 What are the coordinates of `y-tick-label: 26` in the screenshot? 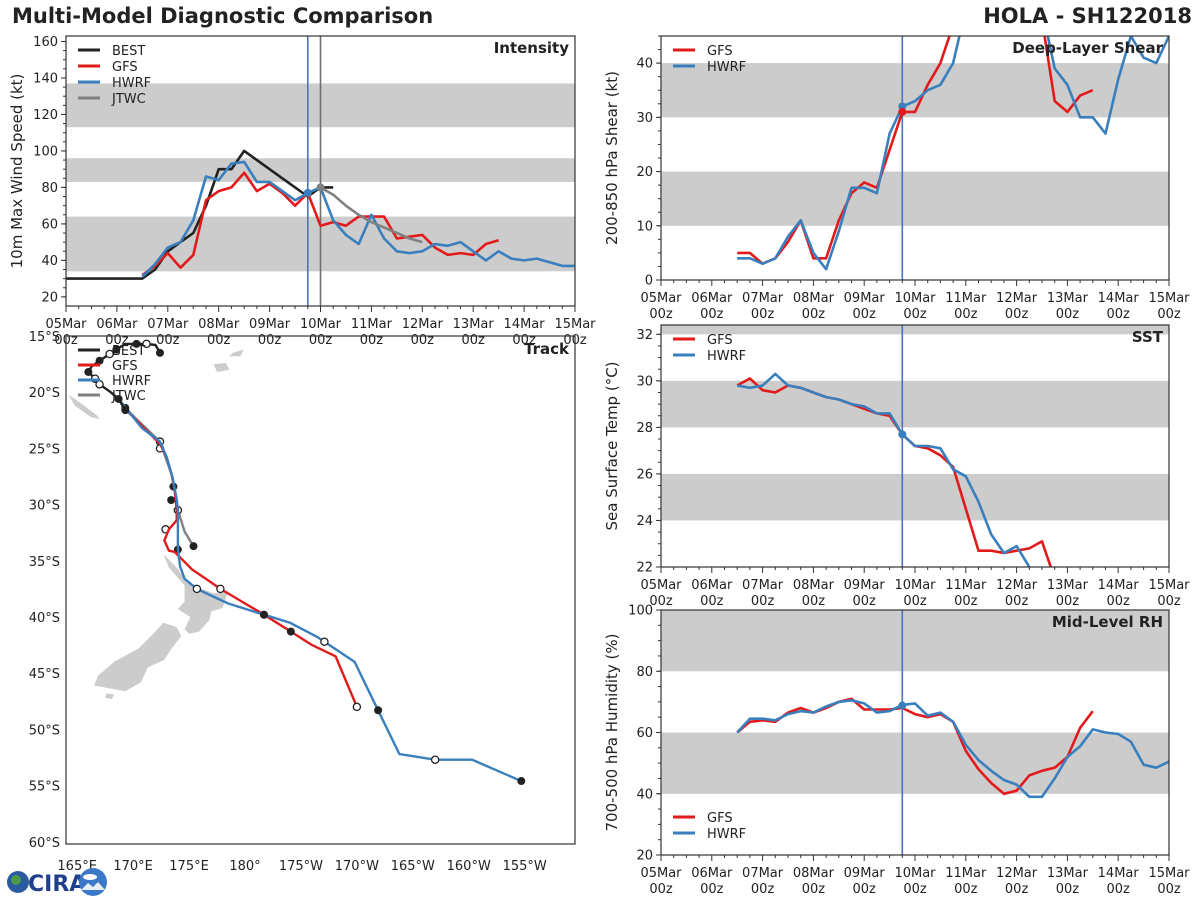 It's located at (644, 474).